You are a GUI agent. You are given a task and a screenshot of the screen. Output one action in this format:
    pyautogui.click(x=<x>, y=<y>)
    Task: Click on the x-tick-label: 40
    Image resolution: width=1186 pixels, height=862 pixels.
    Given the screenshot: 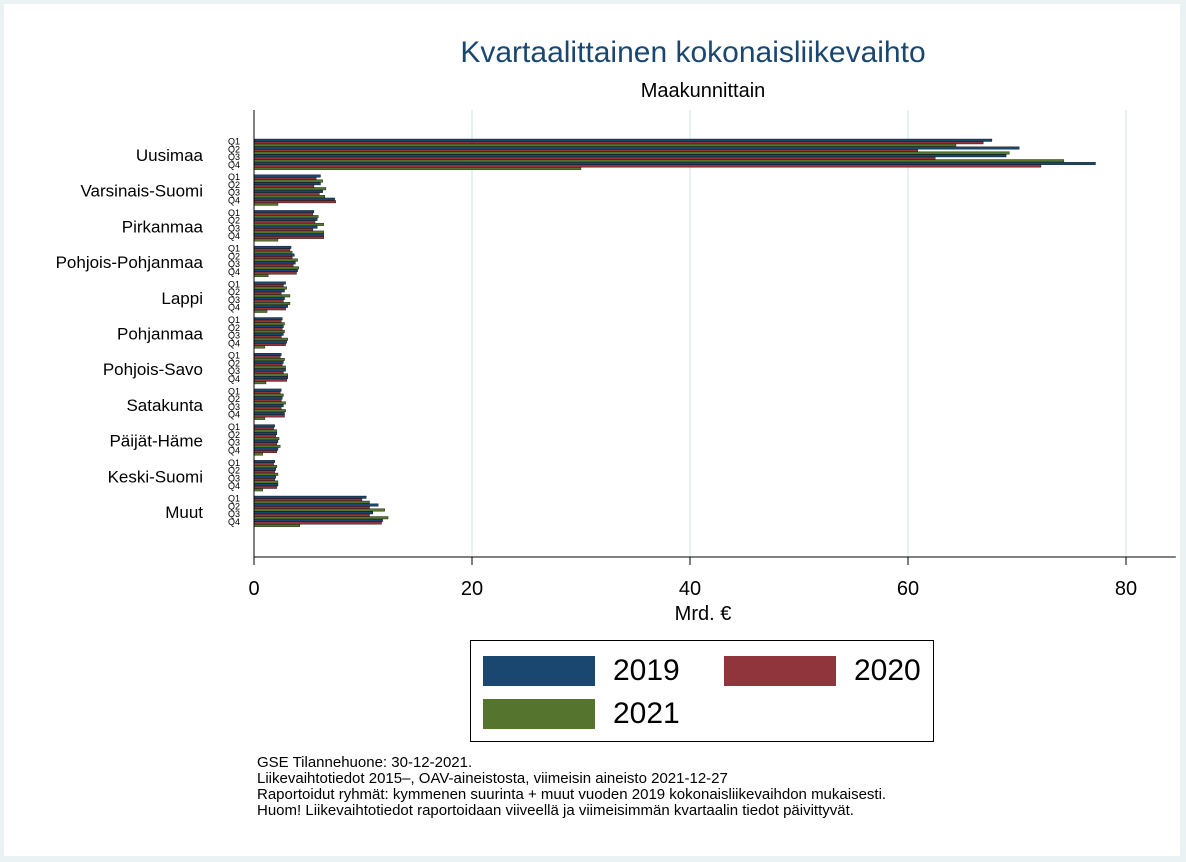 What is the action you would take?
    pyautogui.click(x=690, y=589)
    